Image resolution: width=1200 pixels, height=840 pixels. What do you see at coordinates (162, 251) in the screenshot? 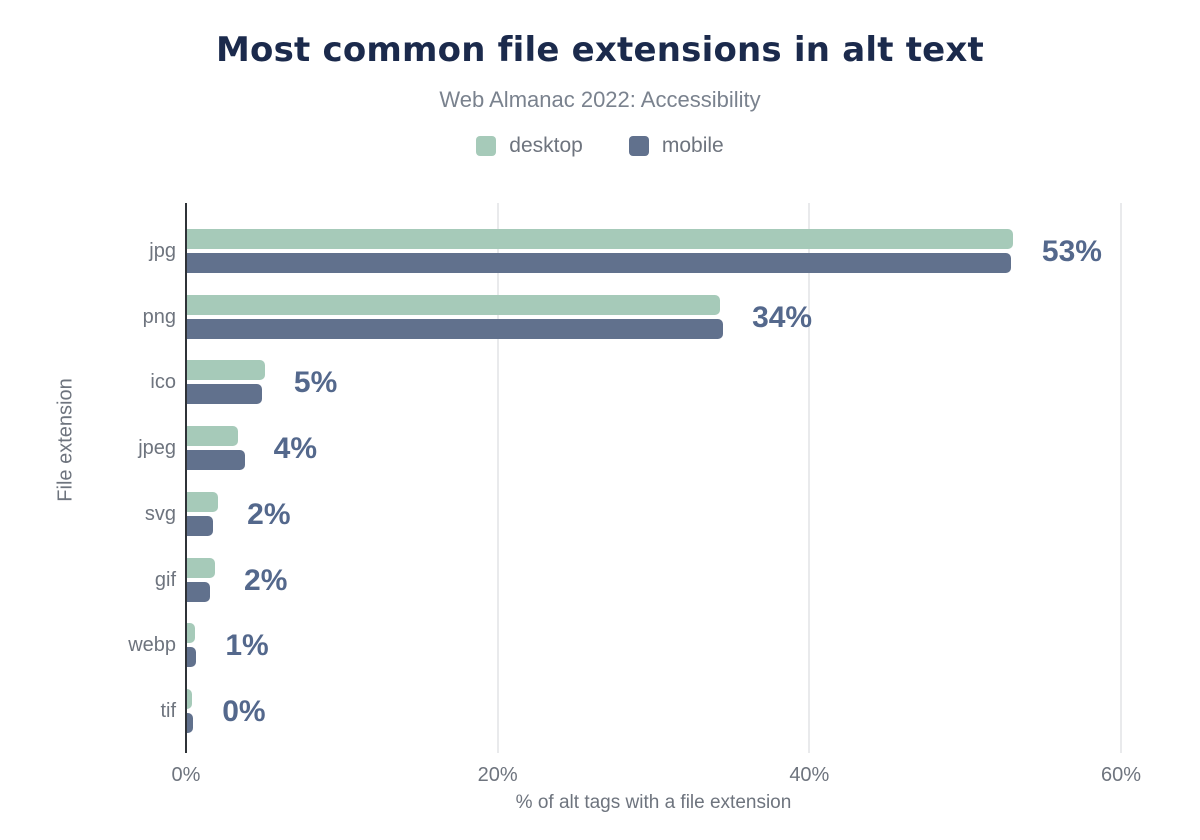
I see `category-label-jpg: jpg` at bounding box center [162, 251].